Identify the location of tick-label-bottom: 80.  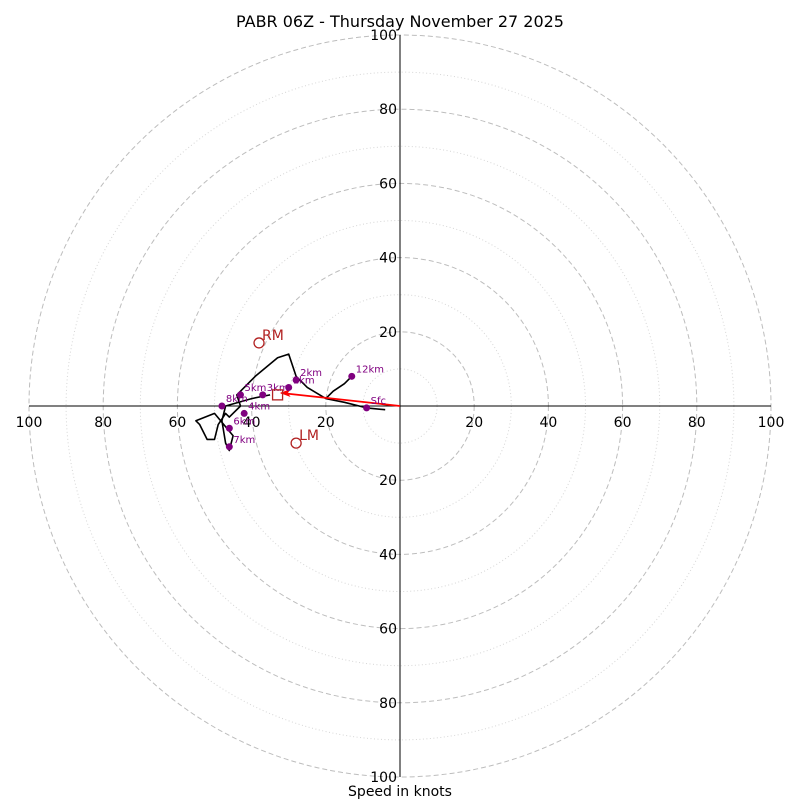
(388, 704).